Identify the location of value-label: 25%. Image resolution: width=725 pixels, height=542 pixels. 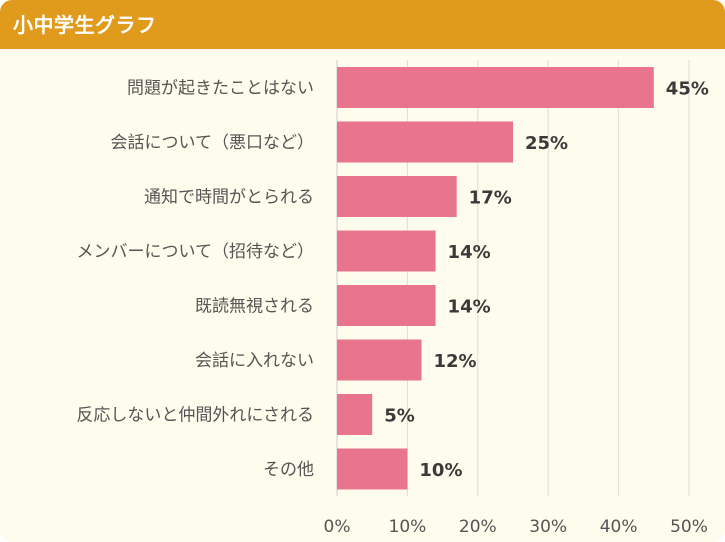
(546, 143).